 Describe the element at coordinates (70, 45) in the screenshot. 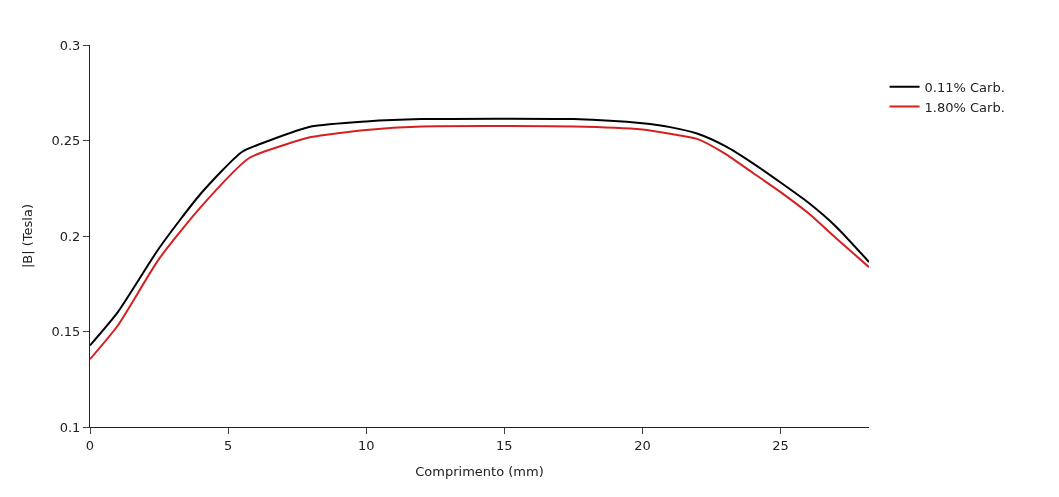

I see `y-tick-label: 0.3` at that location.